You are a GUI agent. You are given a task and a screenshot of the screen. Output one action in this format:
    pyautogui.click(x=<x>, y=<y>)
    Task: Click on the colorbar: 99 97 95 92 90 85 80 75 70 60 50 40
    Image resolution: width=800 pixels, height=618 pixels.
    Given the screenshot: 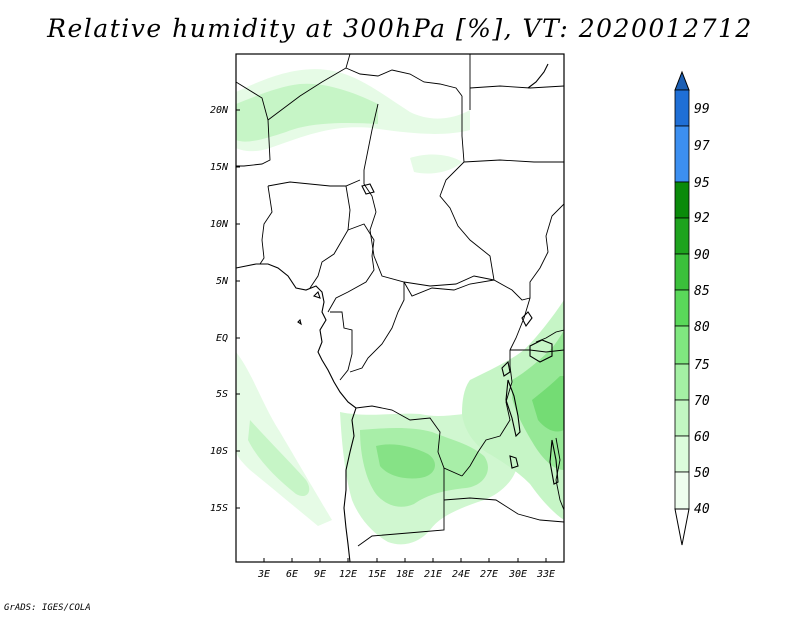 What is the action you would take?
    pyautogui.click(x=692, y=308)
    